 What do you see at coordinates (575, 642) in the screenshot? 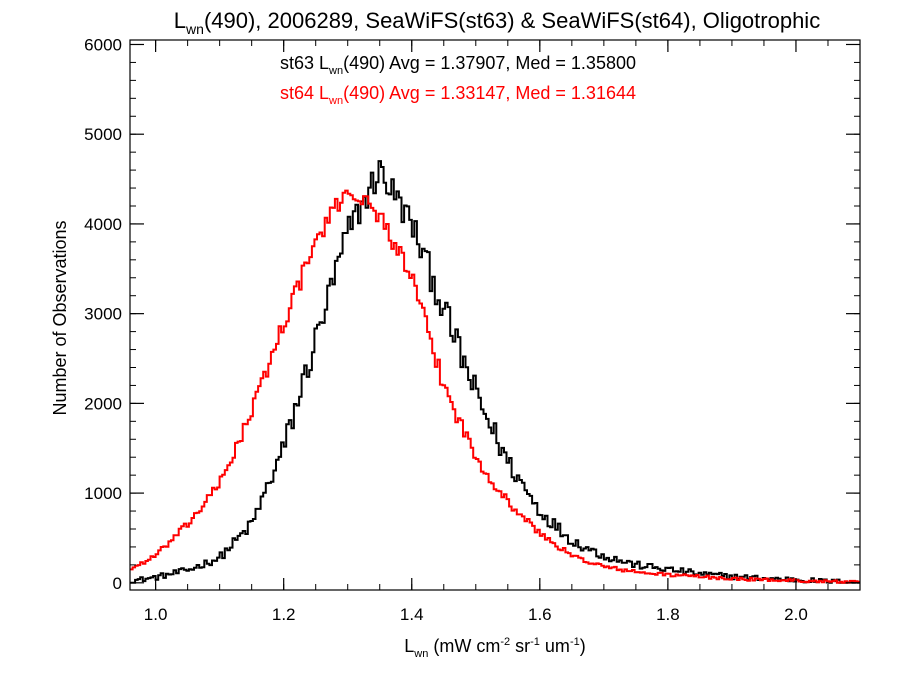
I see `x-axis-label-unit-5: -1` at bounding box center [575, 642].